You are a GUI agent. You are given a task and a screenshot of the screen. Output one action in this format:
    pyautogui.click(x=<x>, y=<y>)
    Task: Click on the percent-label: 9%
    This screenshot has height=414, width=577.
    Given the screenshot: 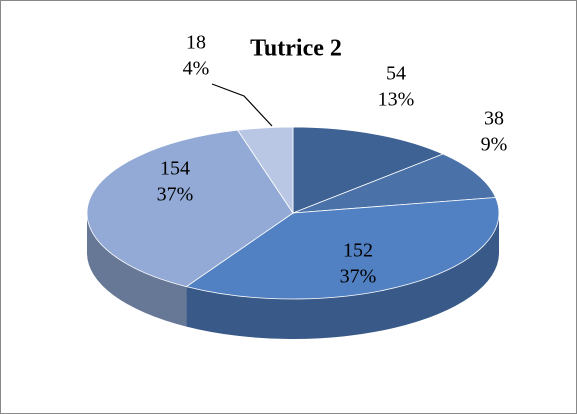 What is the action you would take?
    pyautogui.click(x=494, y=145)
    